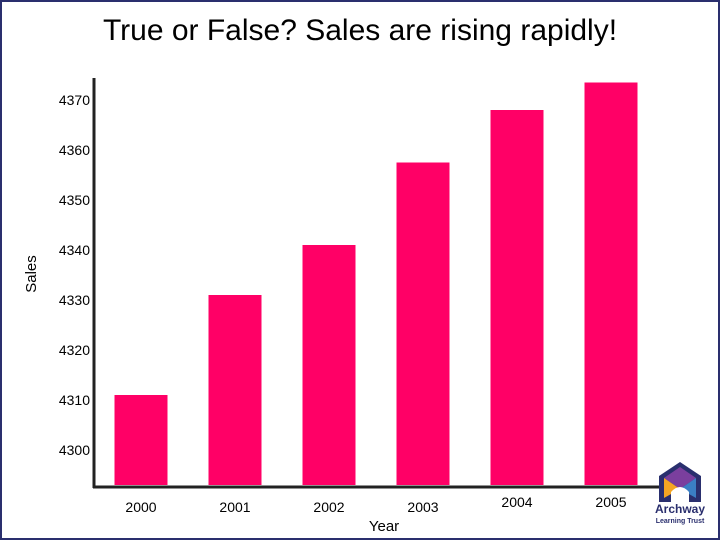  Describe the element at coordinates (516, 502) in the screenshot. I see `x-tick-label-2004: 2004` at that location.